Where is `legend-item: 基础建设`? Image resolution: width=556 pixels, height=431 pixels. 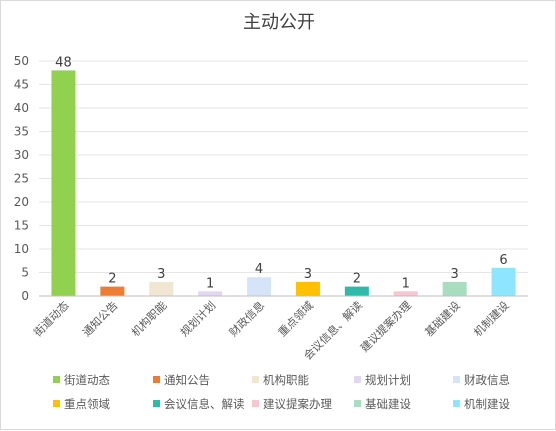 legend-item: 基础建设 is located at coordinates (382, 404).